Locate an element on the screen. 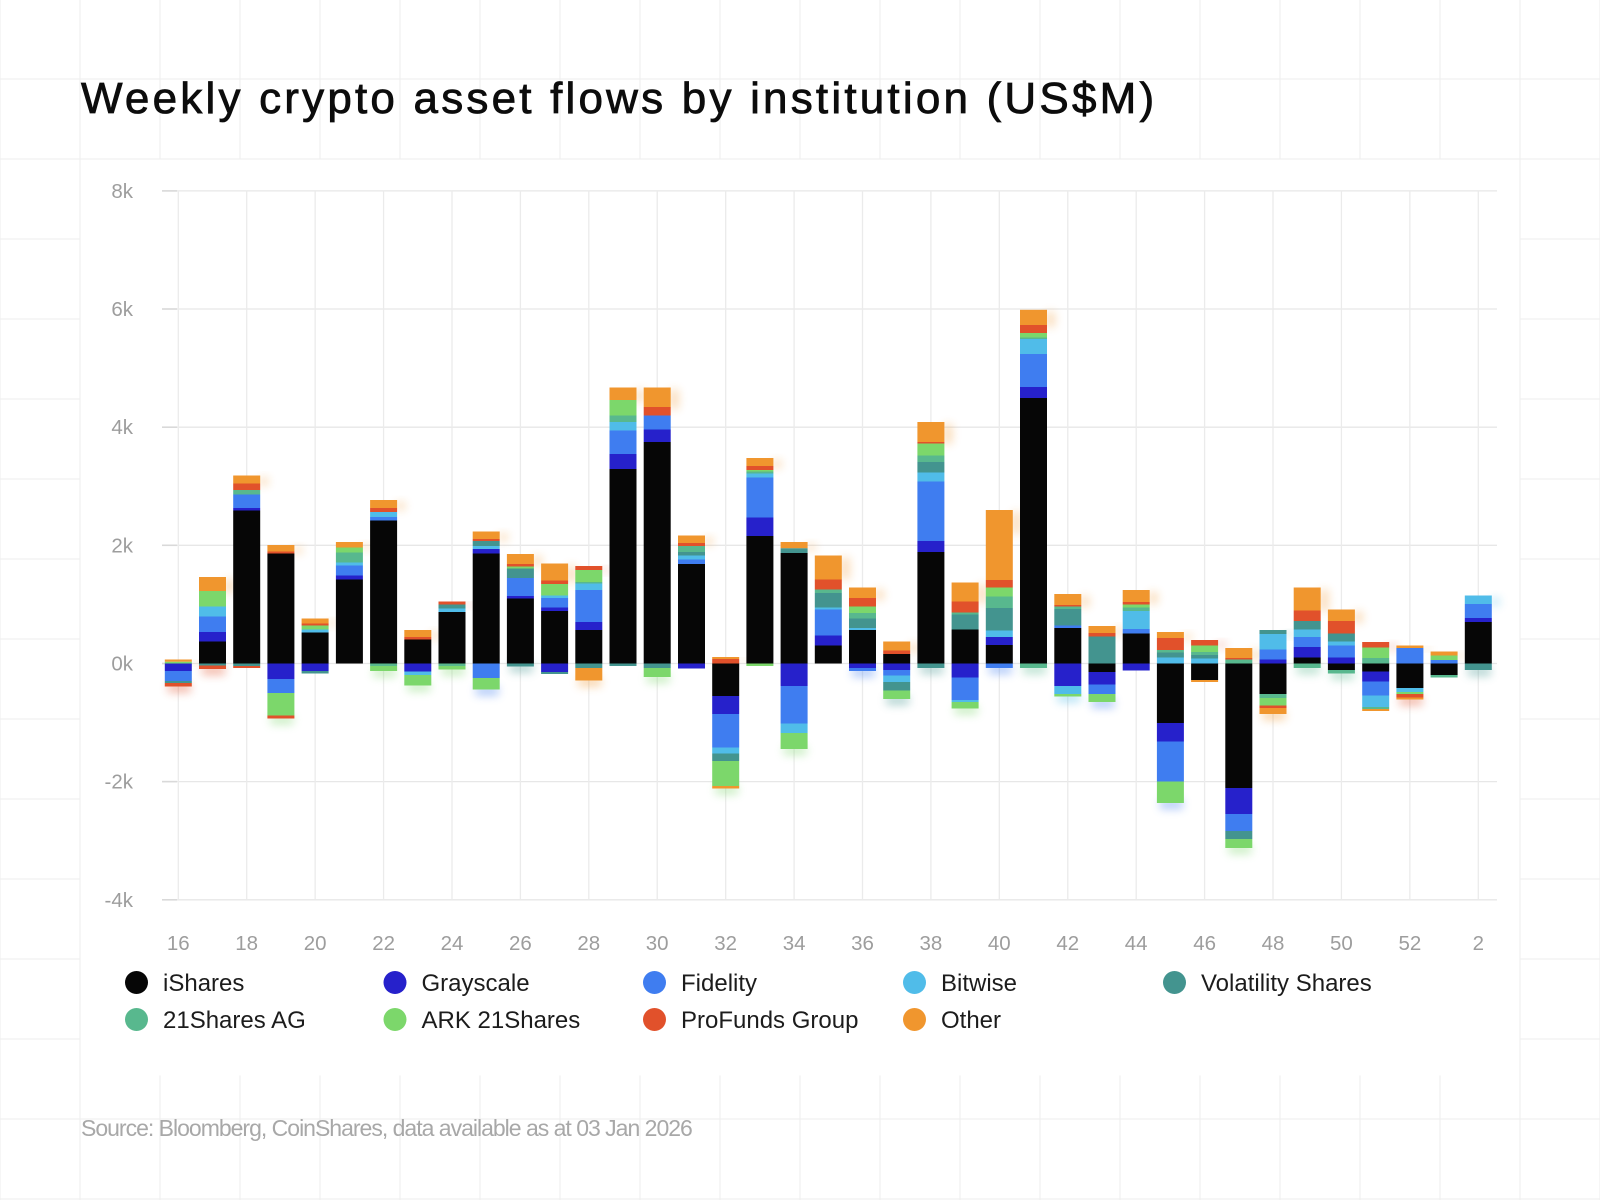 The height and width of the screenshot is (1200, 1600). svg-text: 40 is located at coordinates (999, 943).